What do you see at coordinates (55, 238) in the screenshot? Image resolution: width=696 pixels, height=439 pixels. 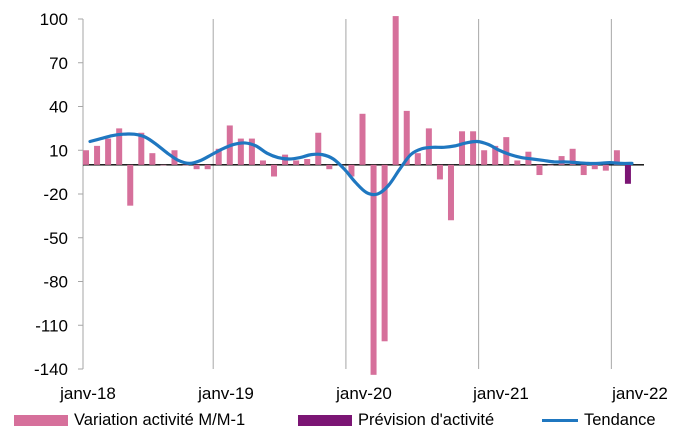 I see `y-tick-label: -50` at bounding box center [55, 238].